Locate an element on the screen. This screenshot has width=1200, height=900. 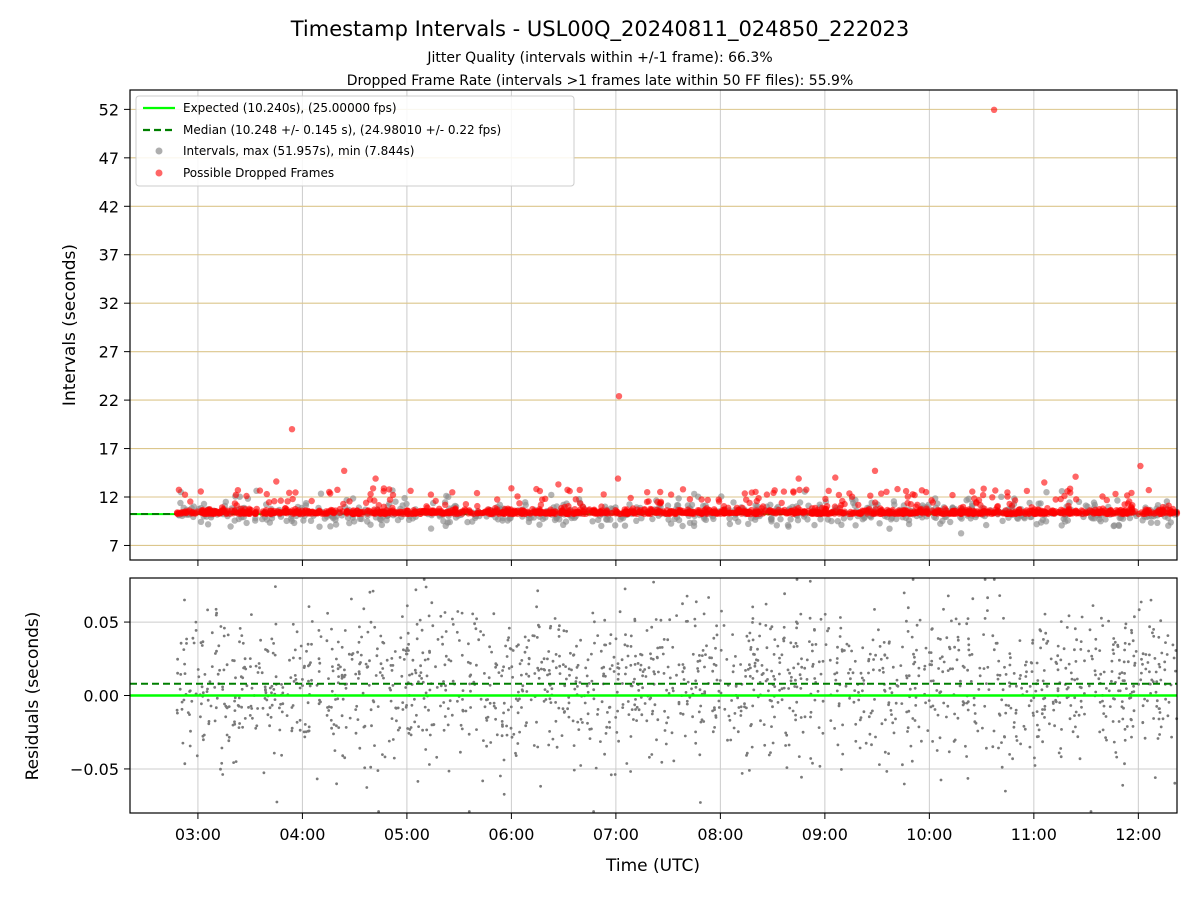
top-y-tick-label: 12 is located at coordinates (109, 497).